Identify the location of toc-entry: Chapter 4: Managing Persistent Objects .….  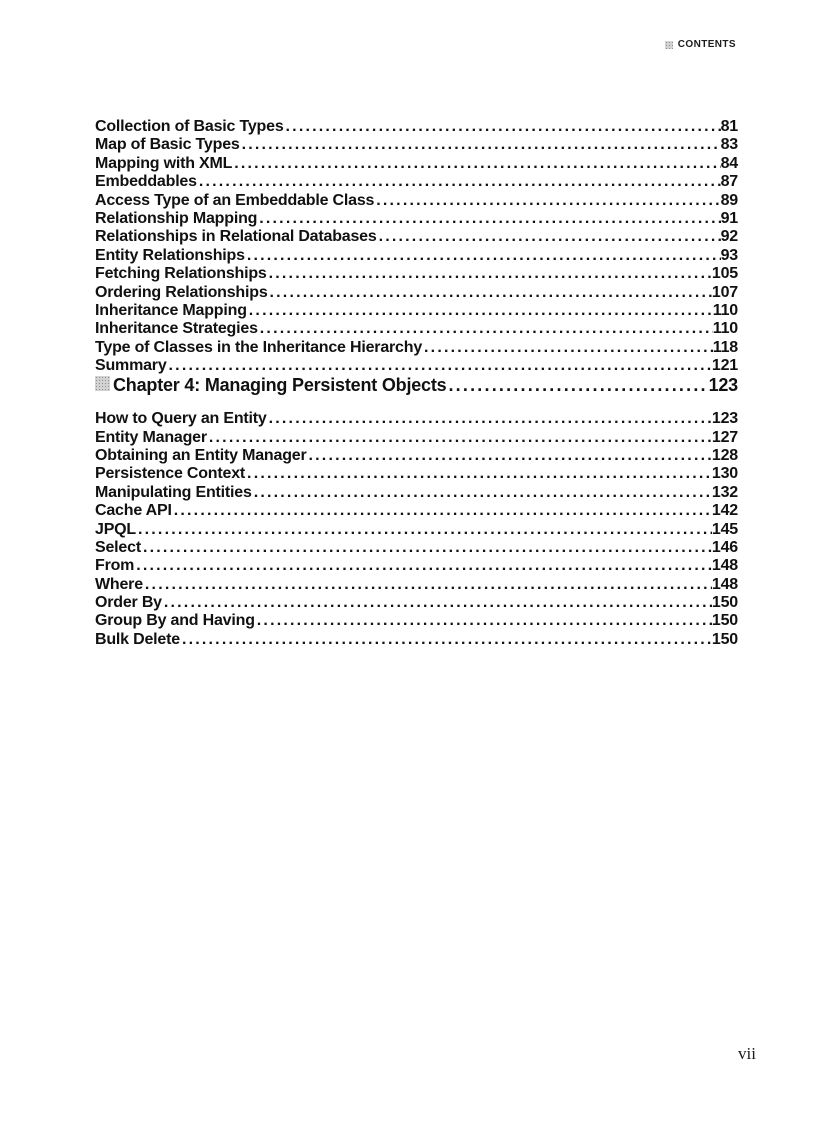
(416, 385).